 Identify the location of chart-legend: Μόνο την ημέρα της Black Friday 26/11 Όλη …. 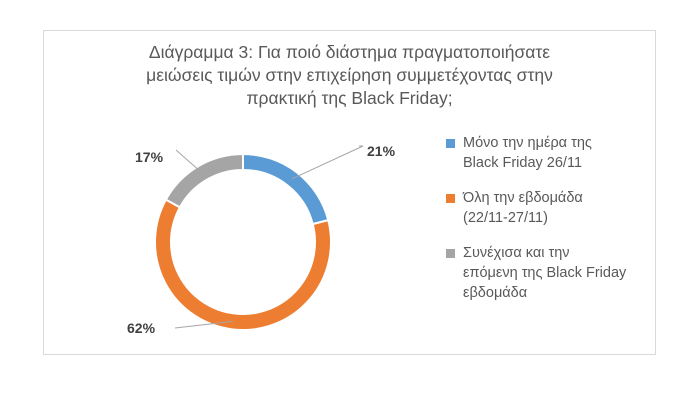
(548, 225).